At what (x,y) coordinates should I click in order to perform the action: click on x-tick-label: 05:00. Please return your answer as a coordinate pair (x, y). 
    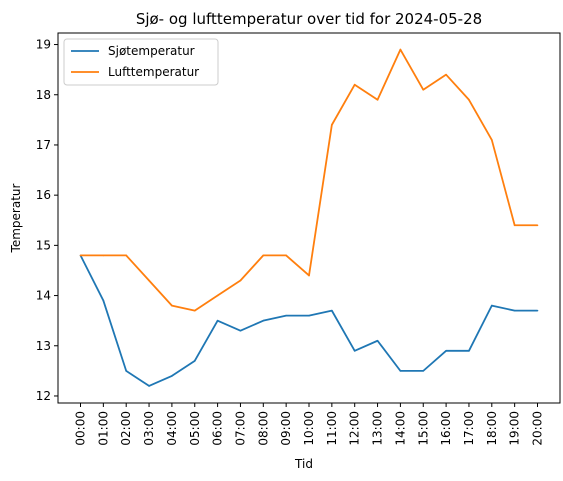
    Looking at the image, I should click on (195, 428).